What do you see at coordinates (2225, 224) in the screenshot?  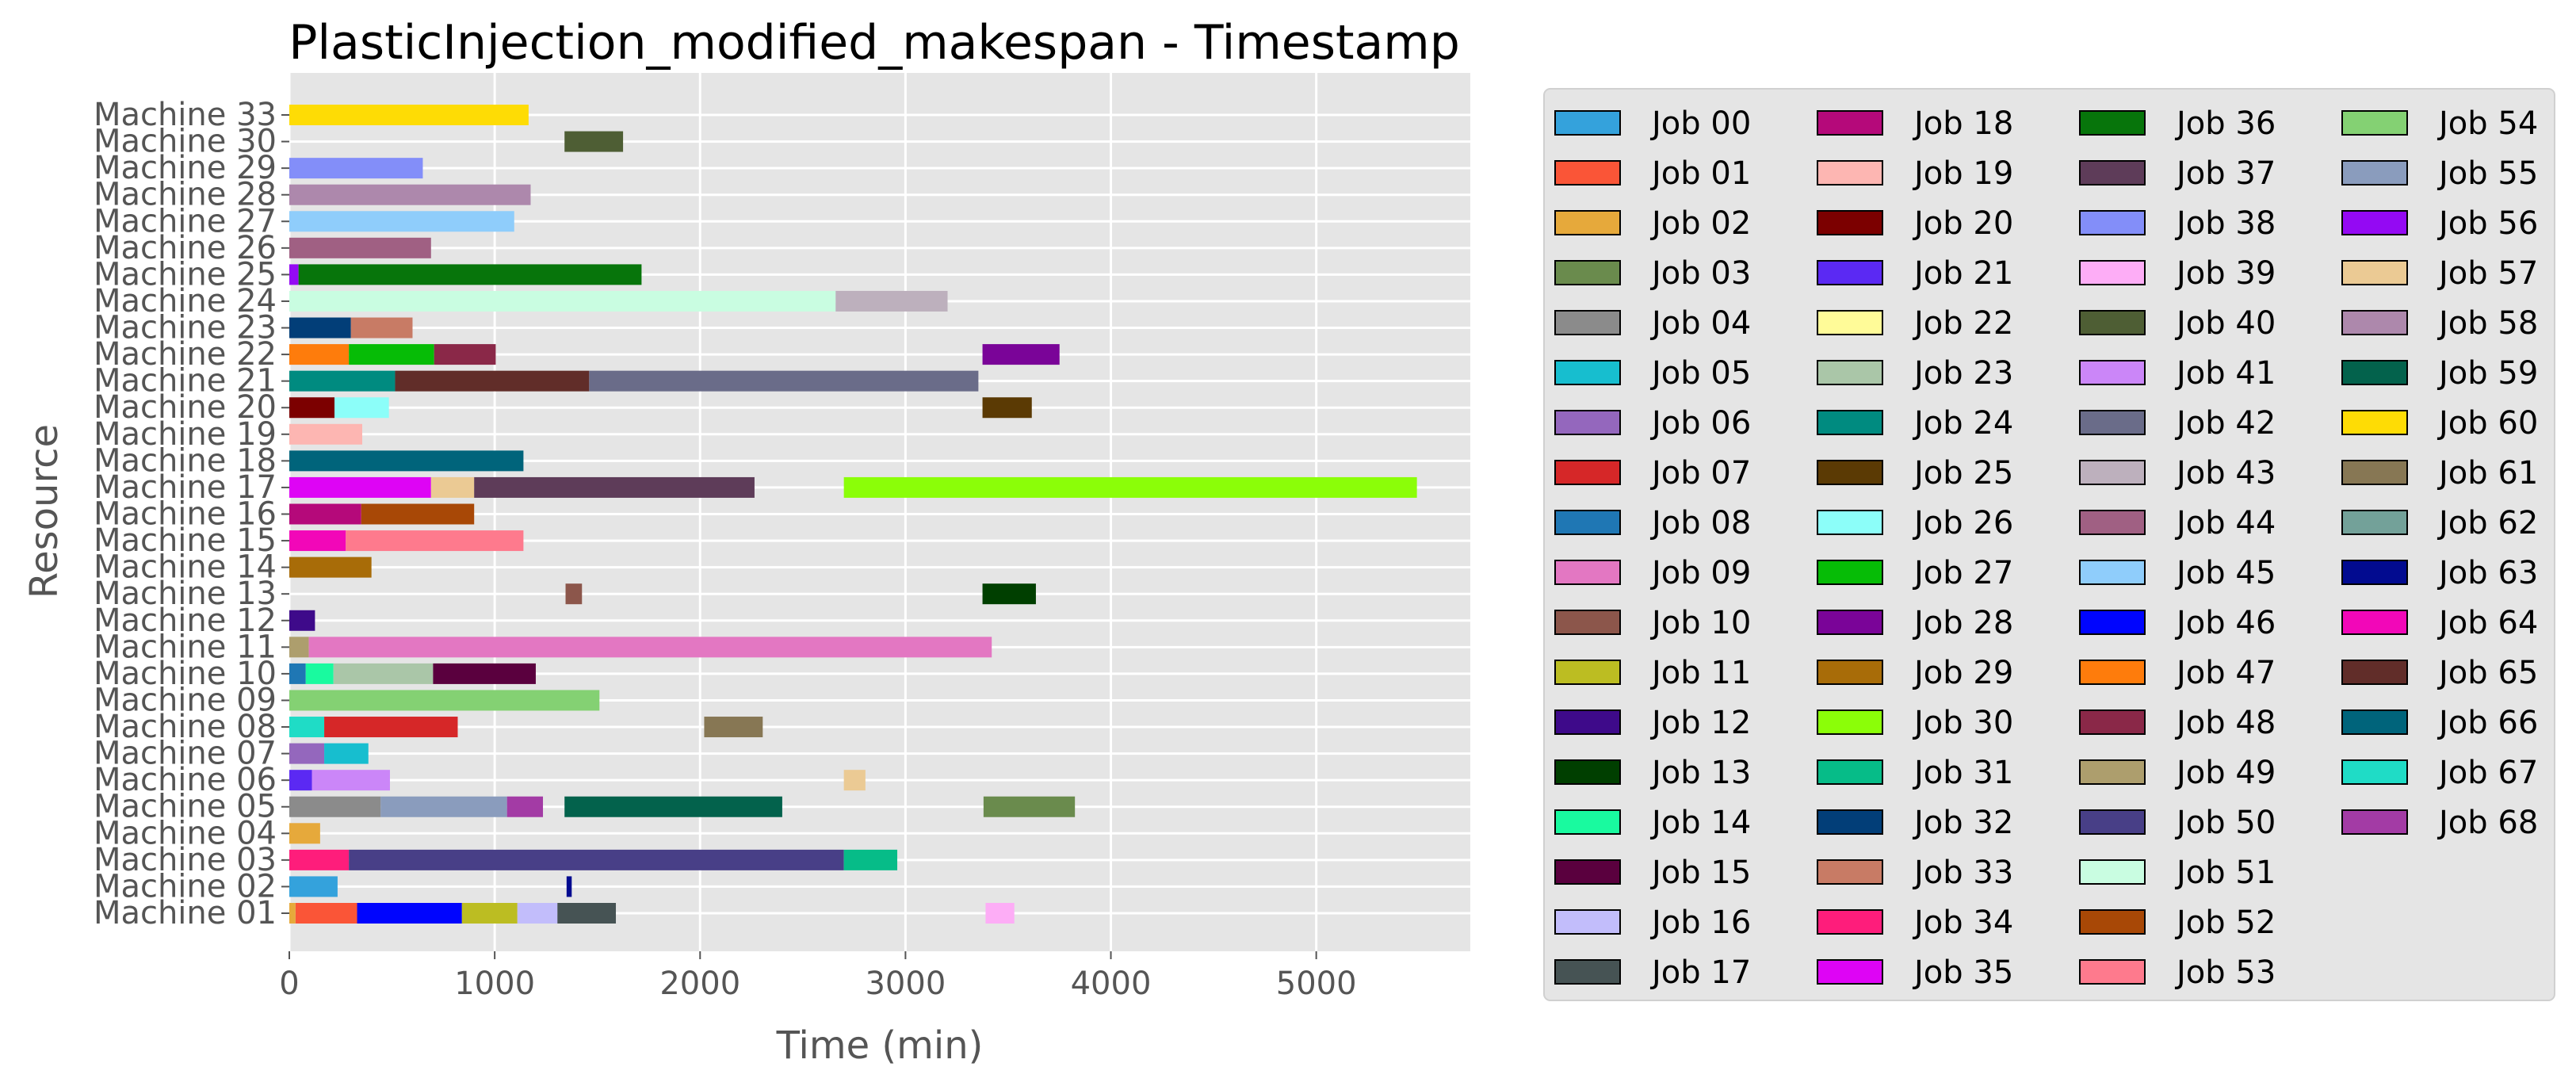 I see `legend-label: Job 38` at bounding box center [2225, 224].